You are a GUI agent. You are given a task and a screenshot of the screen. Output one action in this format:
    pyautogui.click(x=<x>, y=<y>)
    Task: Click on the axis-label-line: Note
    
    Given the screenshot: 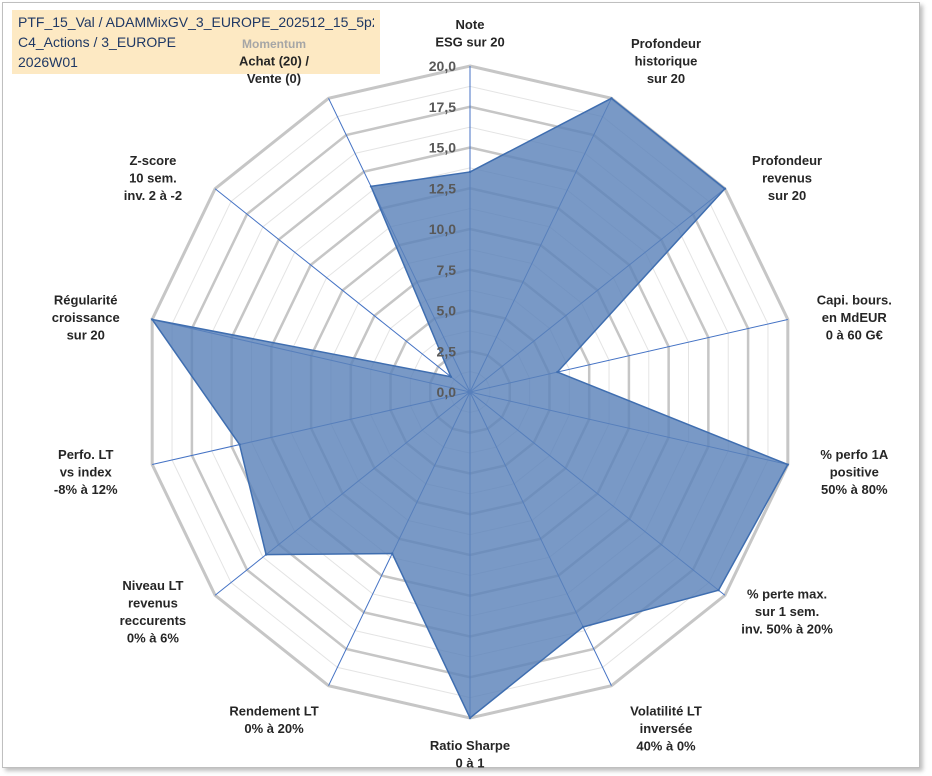 What is the action you would take?
    pyautogui.click(x=470, y=24)
    